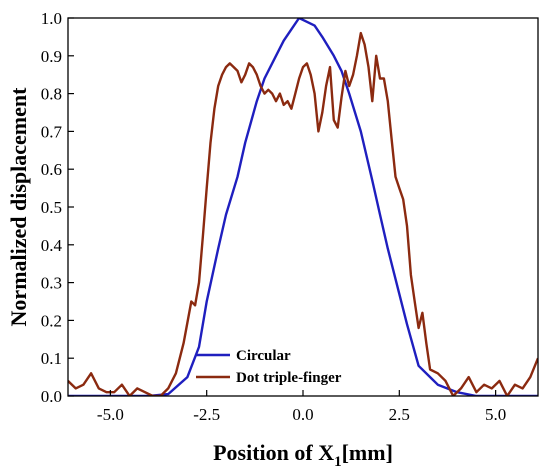 Image resolution: width=550 pixels, height=474 pixels. What do you see at coordinates (52, 245) in the screenshot?
I see `y-tick-label: 0.4` at bounding box center [52, 245].